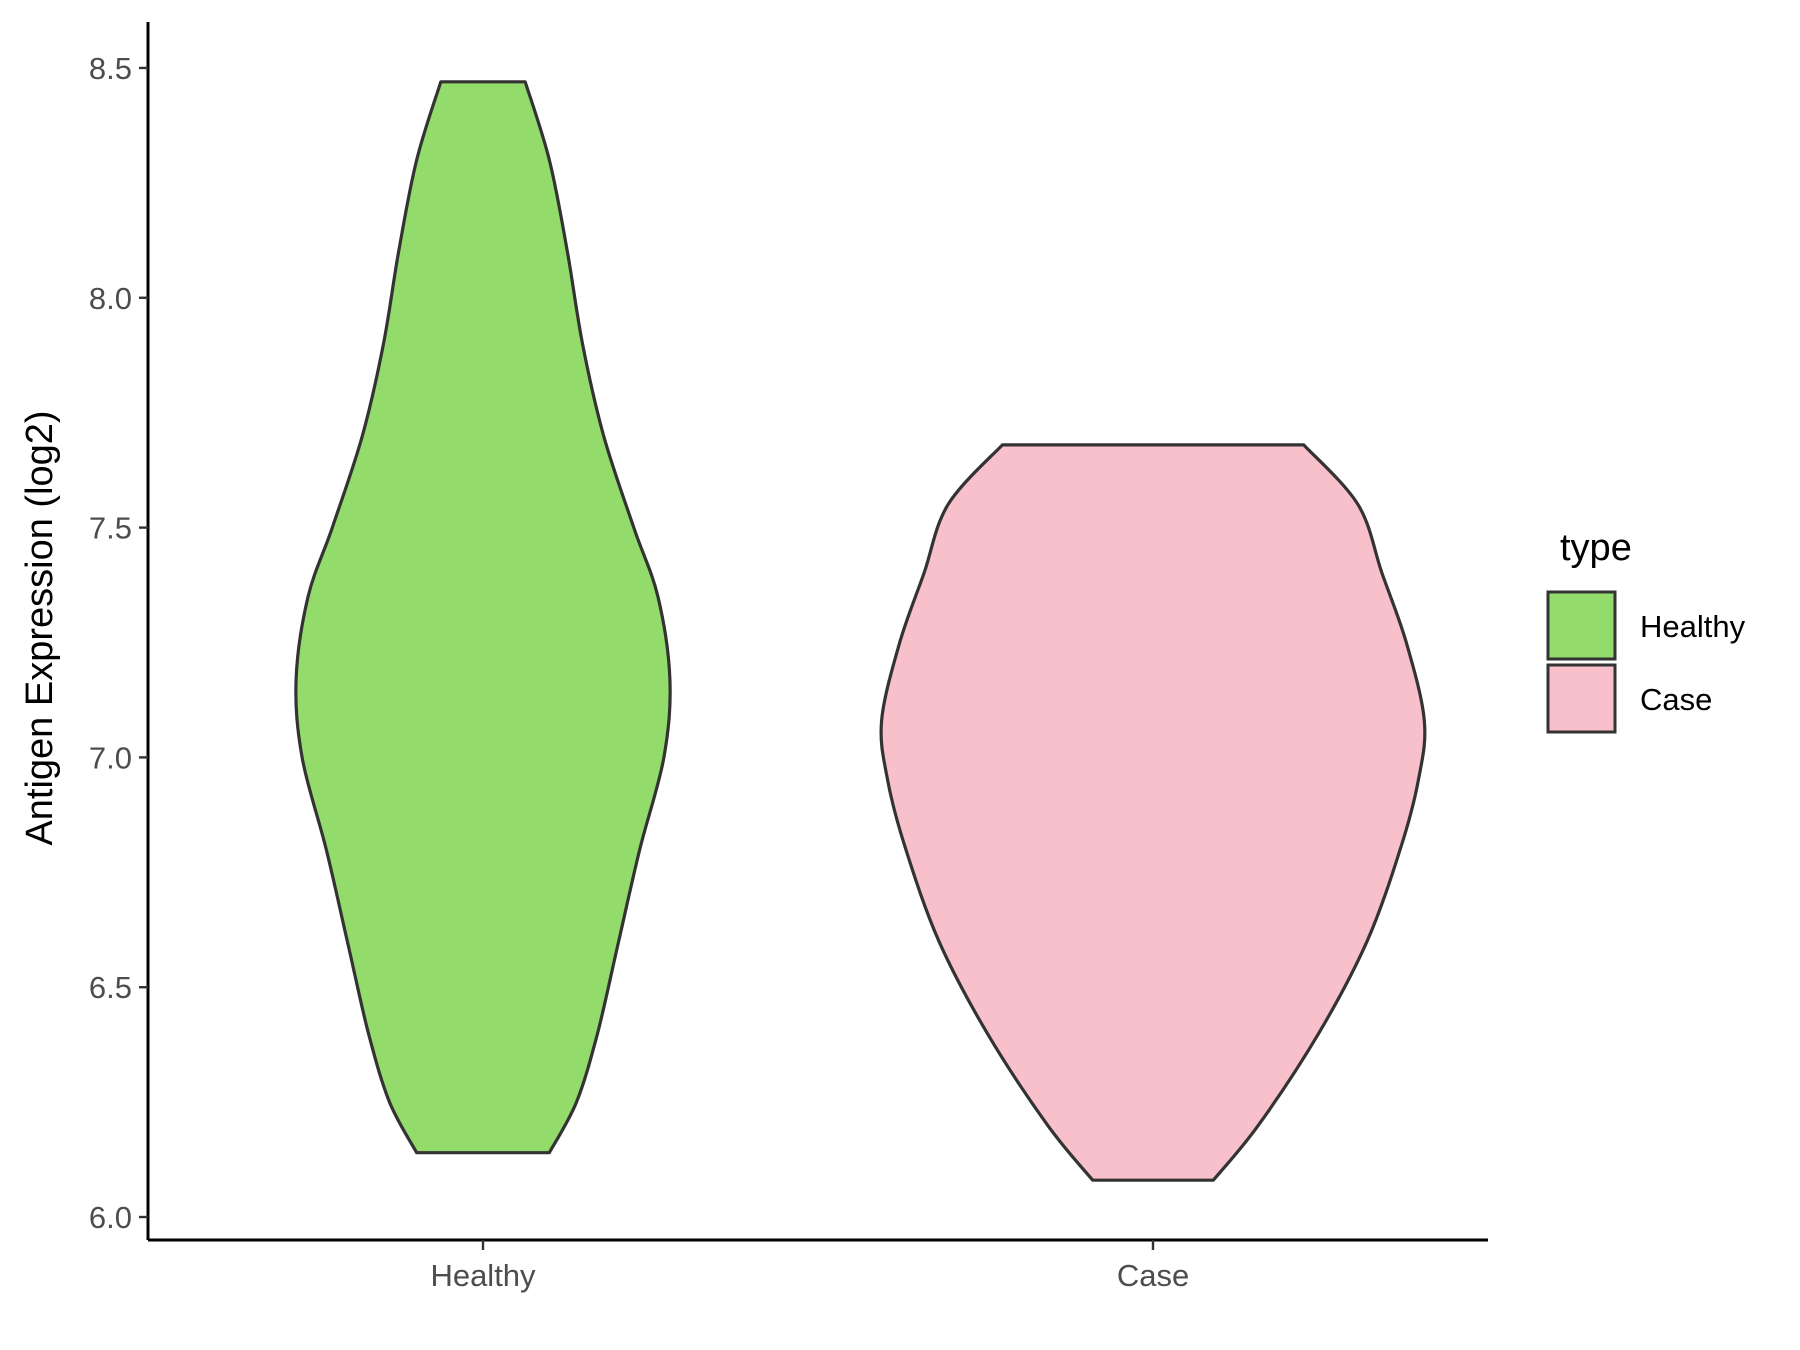 The image size is (1800, 1350). What do you see at coordinates (483, 1275) in the screenshot?
I see `x-tick-label: Healthy` at bounding box center [483, 1275].